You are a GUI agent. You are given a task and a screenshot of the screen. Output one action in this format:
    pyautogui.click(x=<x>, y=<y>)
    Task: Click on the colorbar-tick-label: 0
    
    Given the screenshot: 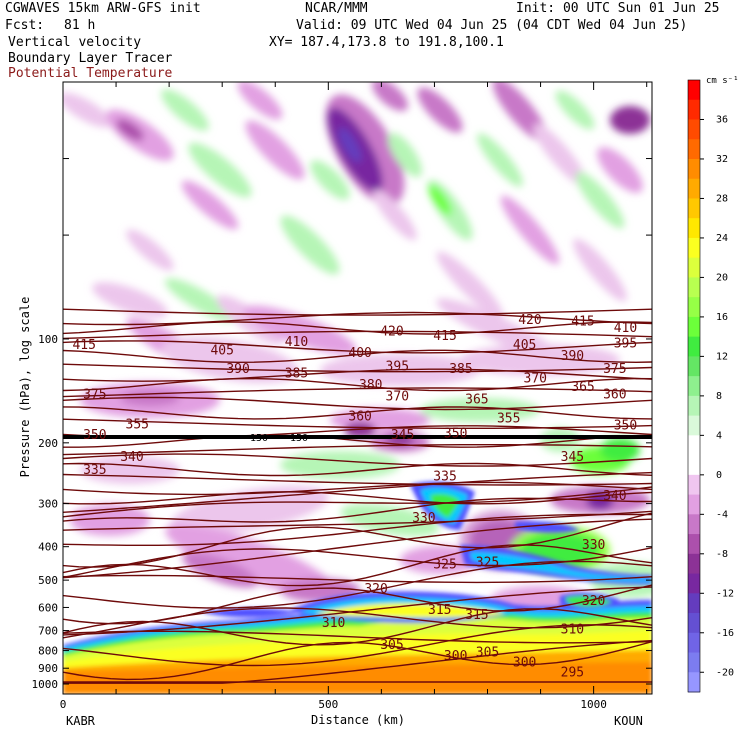 What is the action you would take?
    pyautogui.click(x=719, y=475)
    